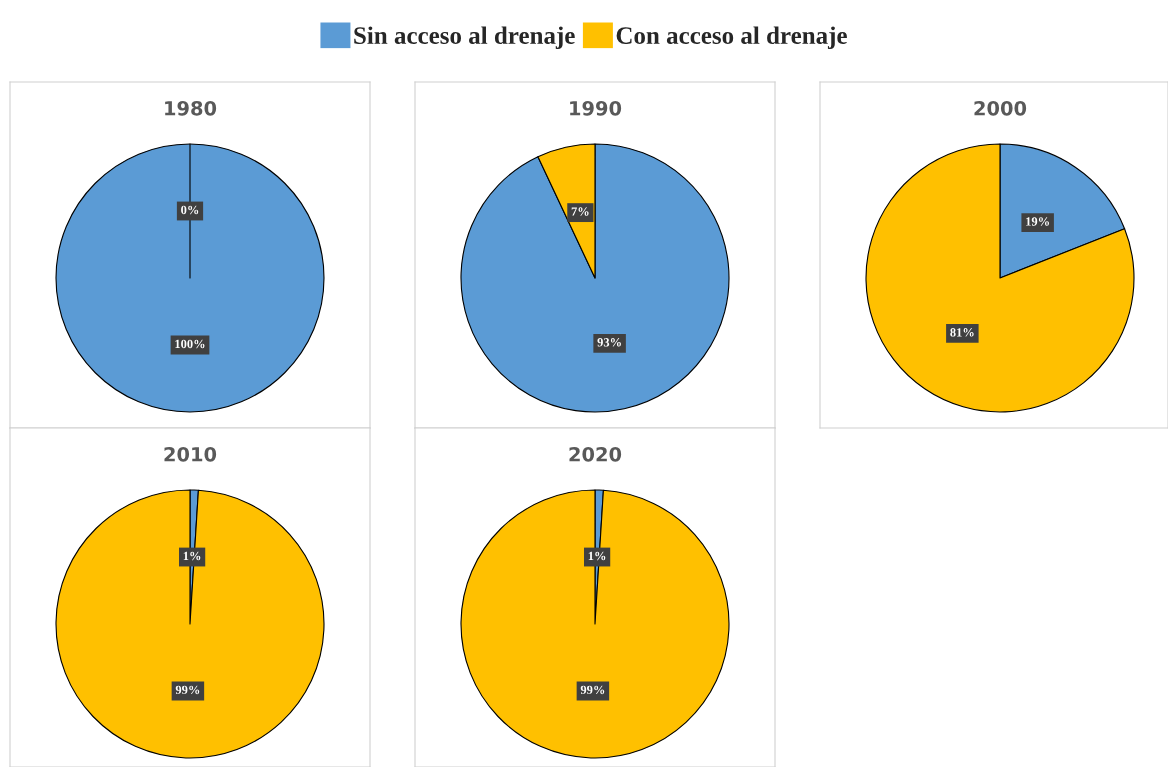 The width and height of the screenshot is (1168, 767). Describe the element at coordinates (609, 342) in the screenshot. I see `data-label: 93%` at that location.